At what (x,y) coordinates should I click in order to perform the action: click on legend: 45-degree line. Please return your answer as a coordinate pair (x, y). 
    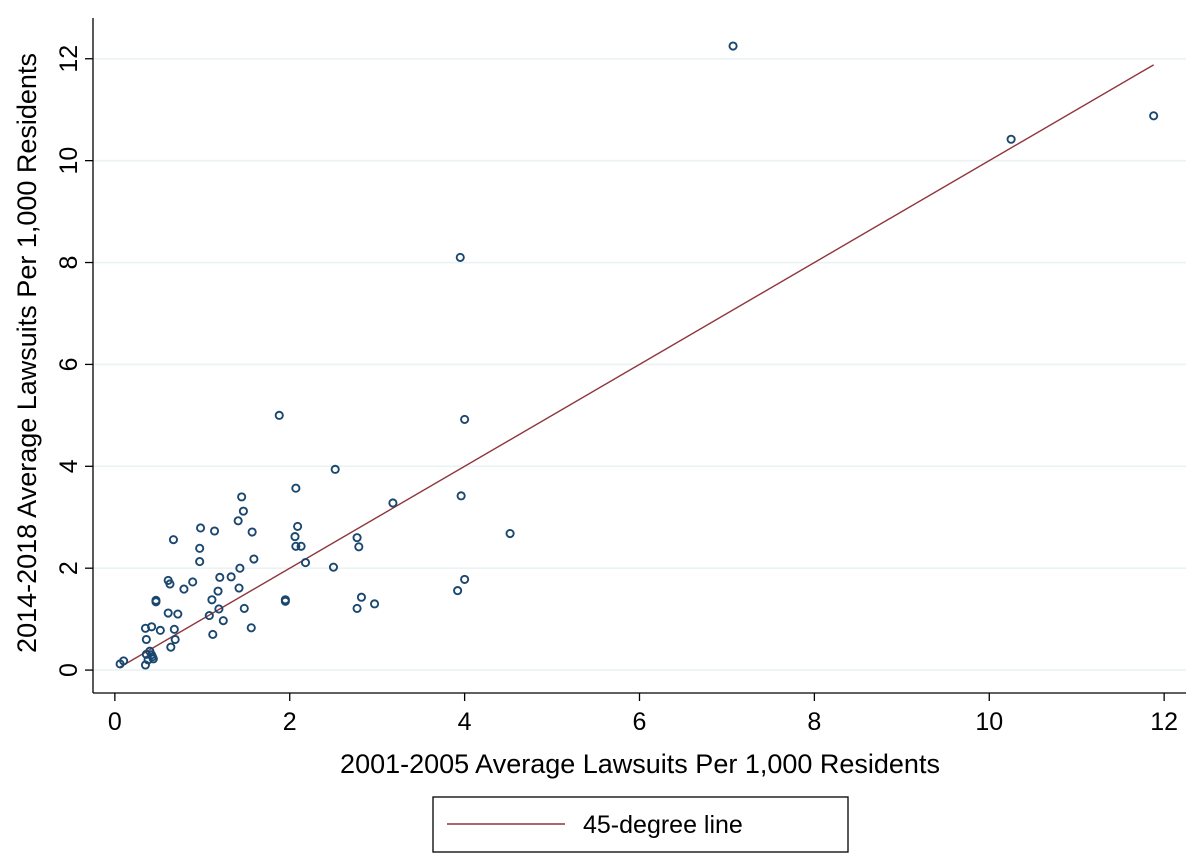
    Looking at the image, I should click on (640, 824).